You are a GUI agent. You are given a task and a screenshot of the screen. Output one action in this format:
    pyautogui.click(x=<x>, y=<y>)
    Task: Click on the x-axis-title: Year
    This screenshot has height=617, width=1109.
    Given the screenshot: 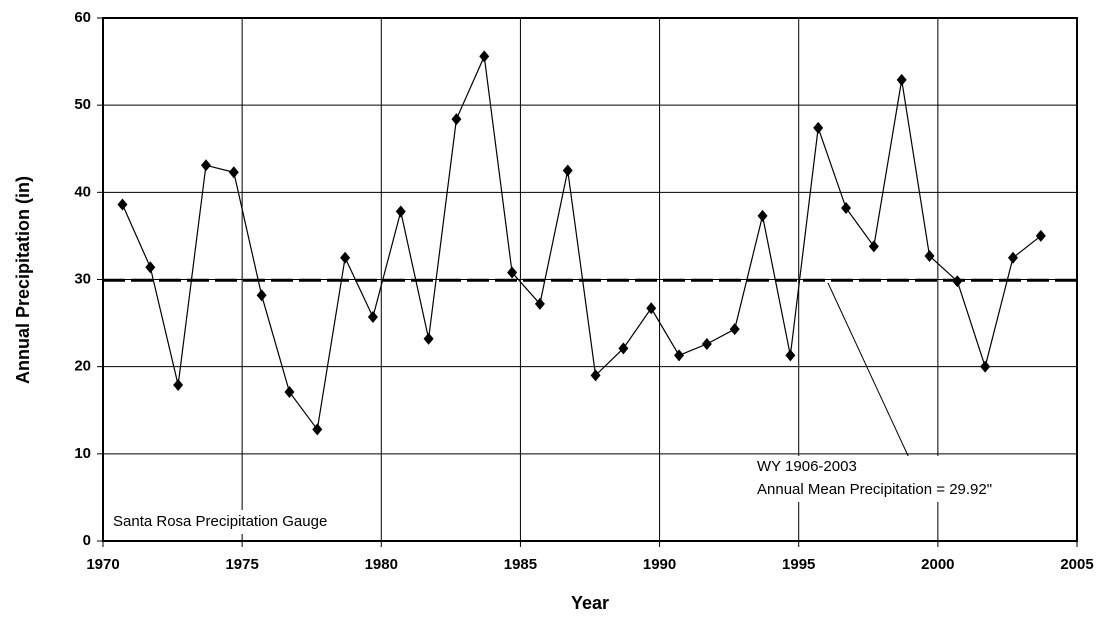 What is the action you would take?
    pyautogui.click(x=590, y=603)
    